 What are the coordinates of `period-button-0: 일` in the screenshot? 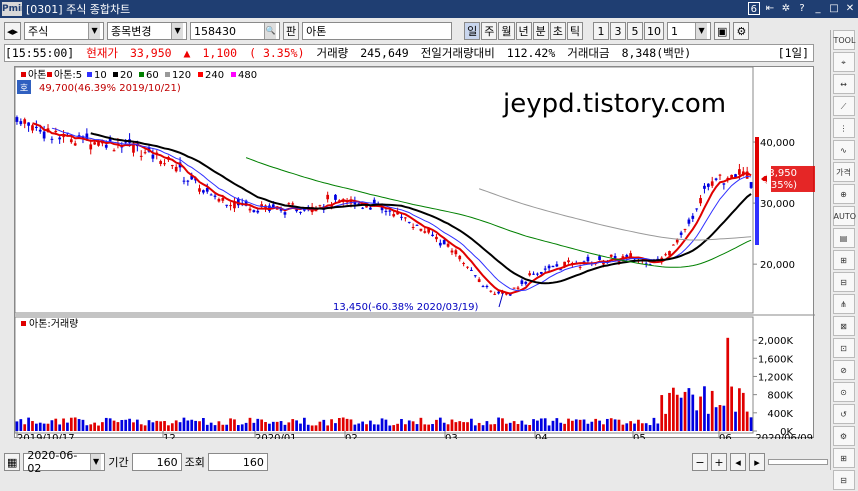 It's located at (472, 31).